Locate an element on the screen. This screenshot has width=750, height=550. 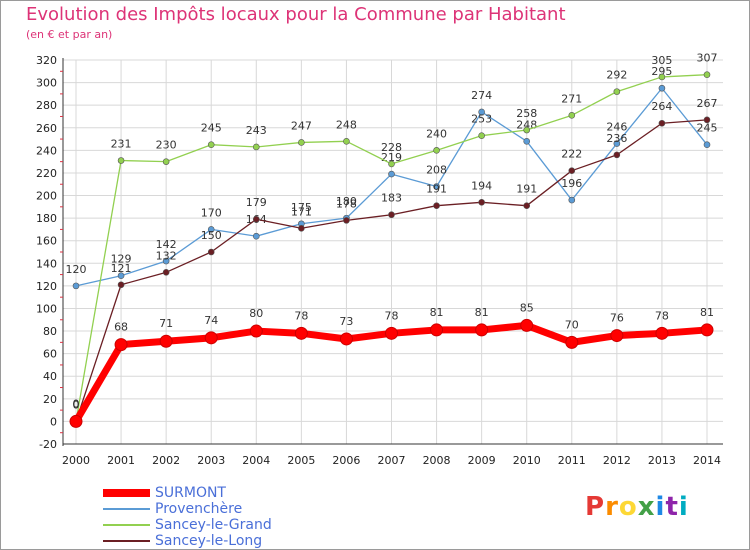
y-tick-label: 40 is located at coordinates (50, 376).